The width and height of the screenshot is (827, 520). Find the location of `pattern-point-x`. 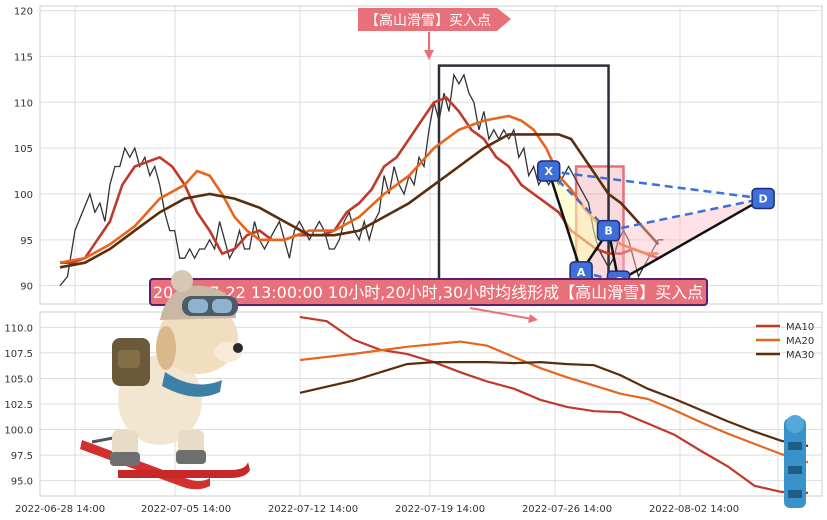

pattern-point-x is located at coordinates (548, 171).